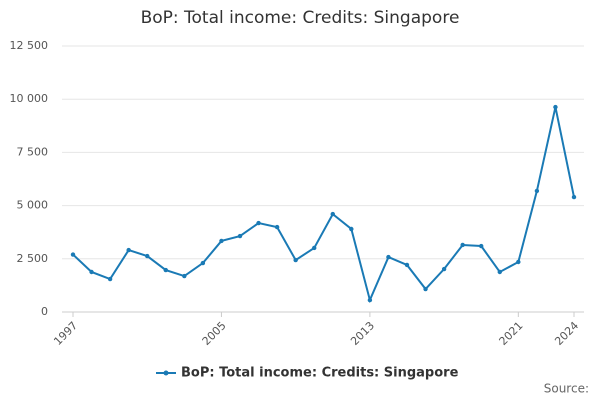  Describe the element at coordinates (33, 258) in the screenshot. I see `y-tick-label: 2 500` at that location.